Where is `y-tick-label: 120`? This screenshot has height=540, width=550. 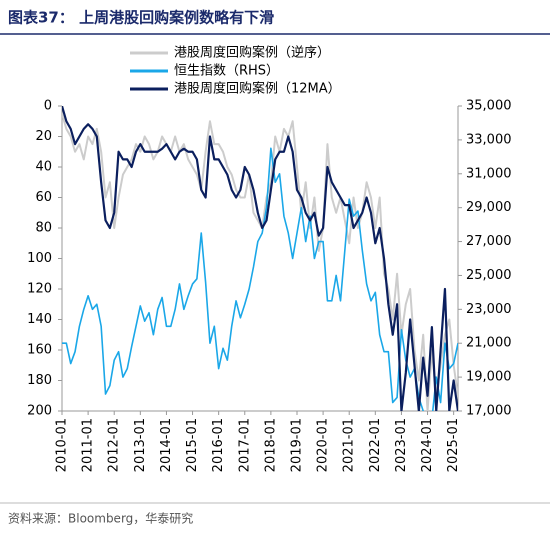
y-tick-label: 120 is located at coordinates (39, 289).